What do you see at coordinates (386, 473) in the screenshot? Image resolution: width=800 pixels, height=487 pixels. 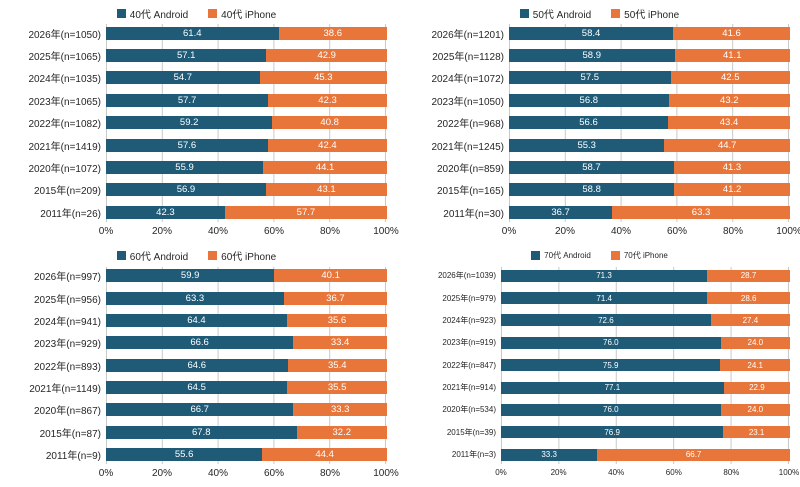 I see `axis-tick-label: 100%` at bounding box center [386, 473].